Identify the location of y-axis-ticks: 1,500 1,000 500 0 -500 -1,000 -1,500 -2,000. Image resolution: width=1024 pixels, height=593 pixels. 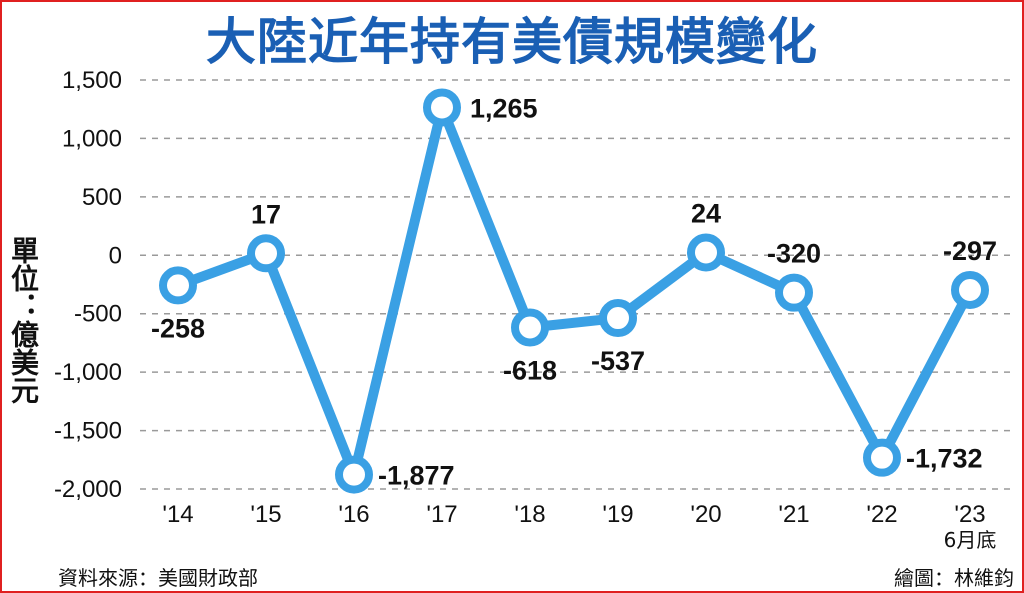
(88, 285).